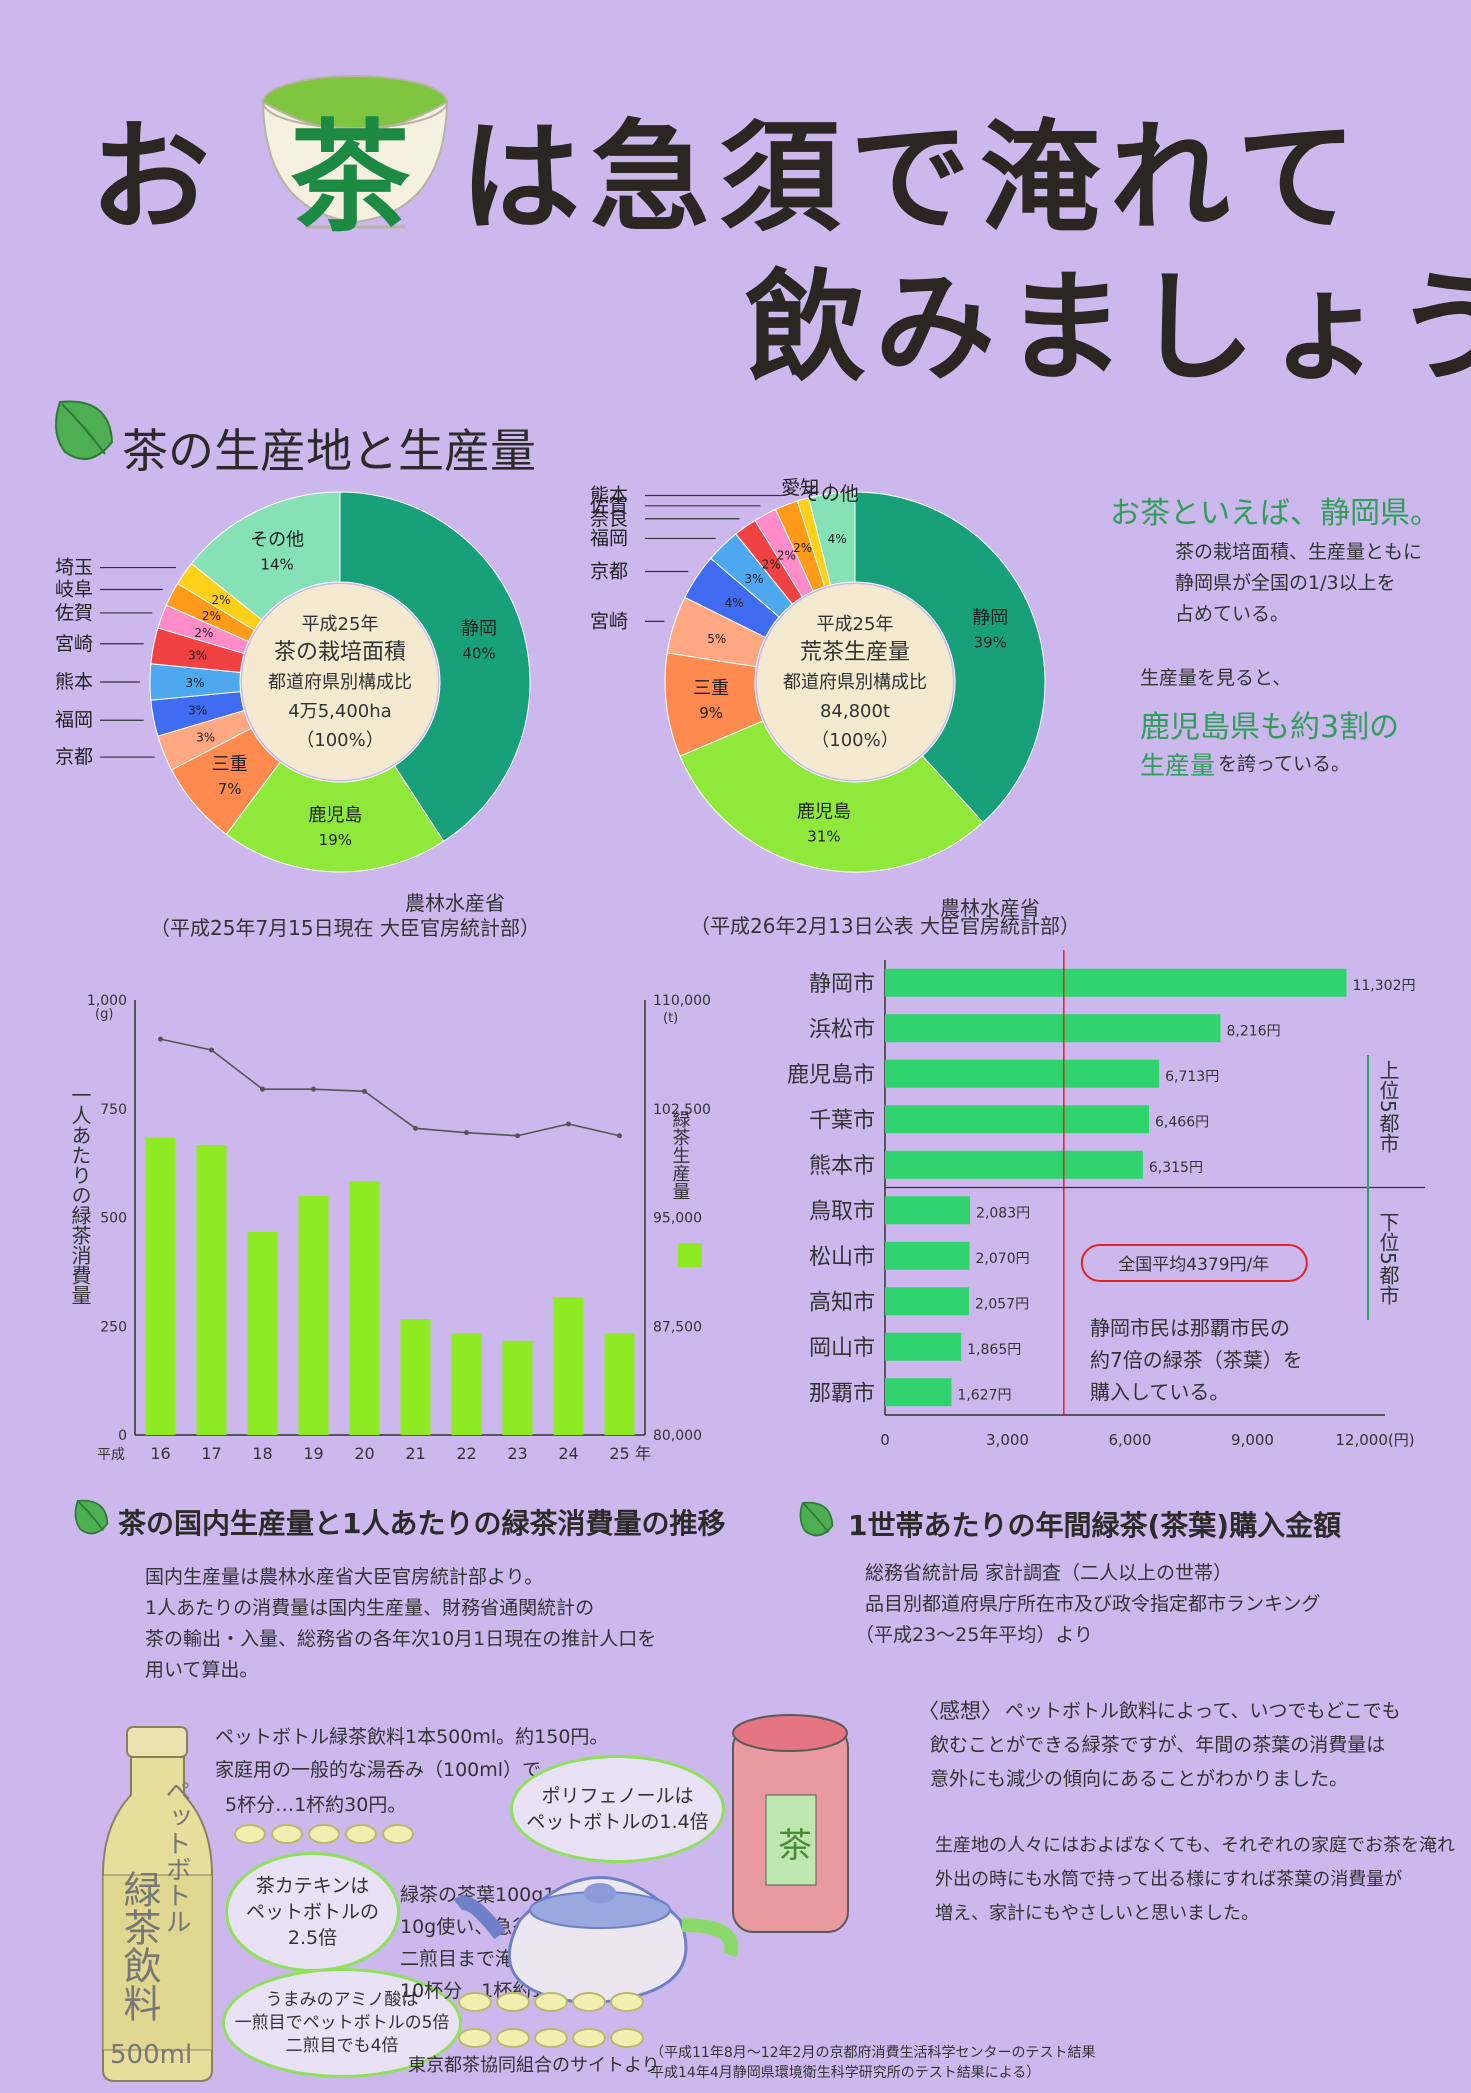 The height and width of the screenshot is (2093, 1471). What do you see at coordinates (680, 1155) in the screenshot?
I see `combo-y2label: 緑茶生産量` at bounding box center [680, 1155].